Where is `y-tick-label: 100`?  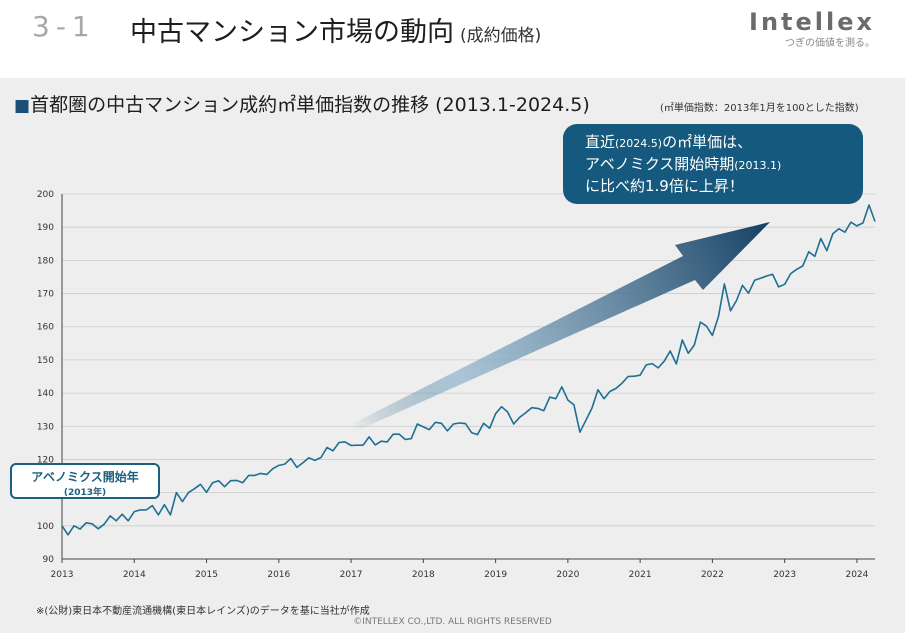
y-tick-label: 100 is located at coordinates (45, 527).